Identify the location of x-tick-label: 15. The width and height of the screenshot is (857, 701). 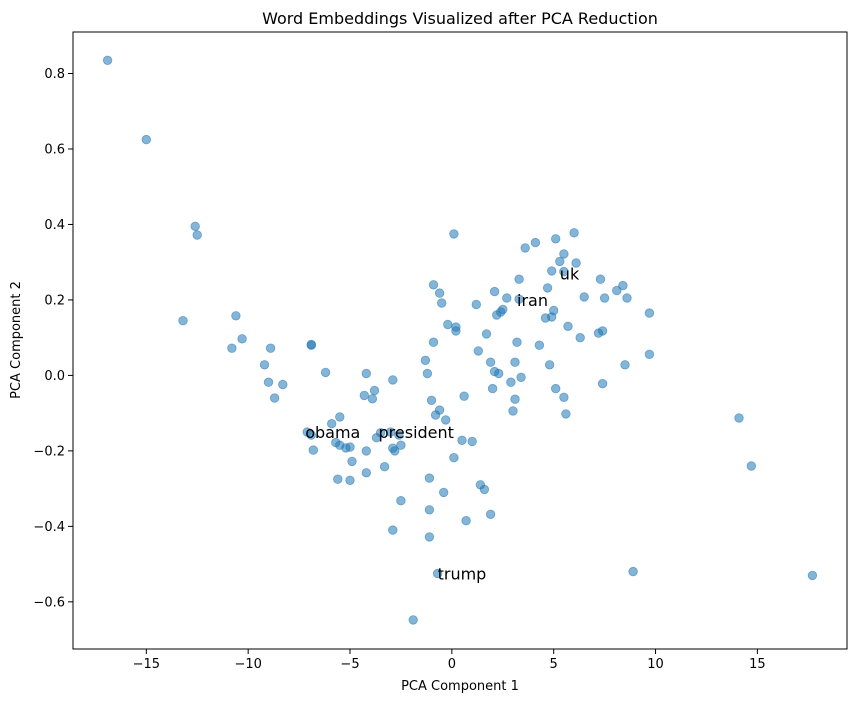
(757, 664).